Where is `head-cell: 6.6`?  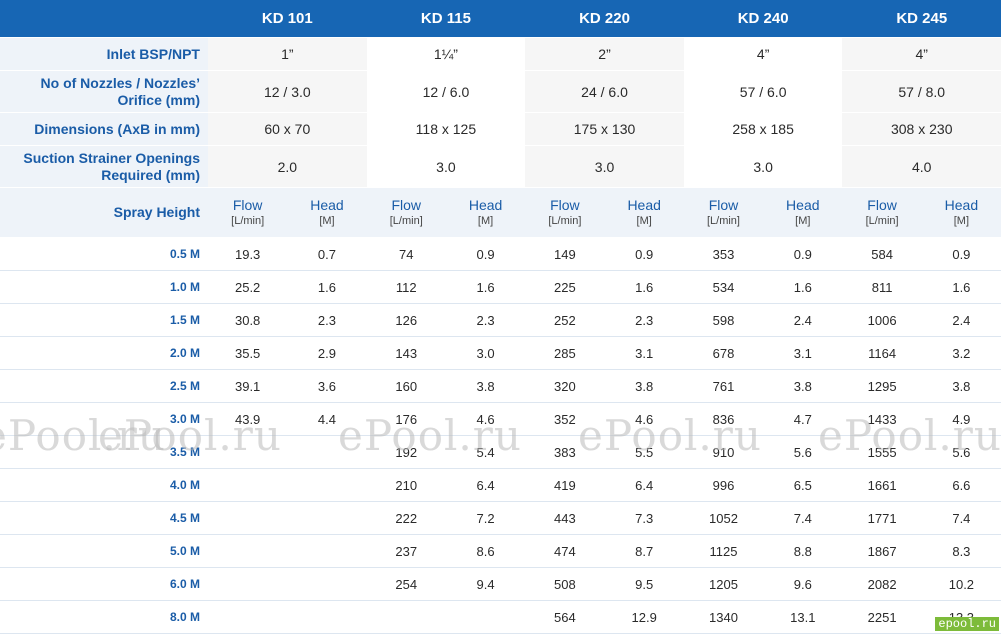
head-cell: 6.6 is located at coordinates (961, 485).